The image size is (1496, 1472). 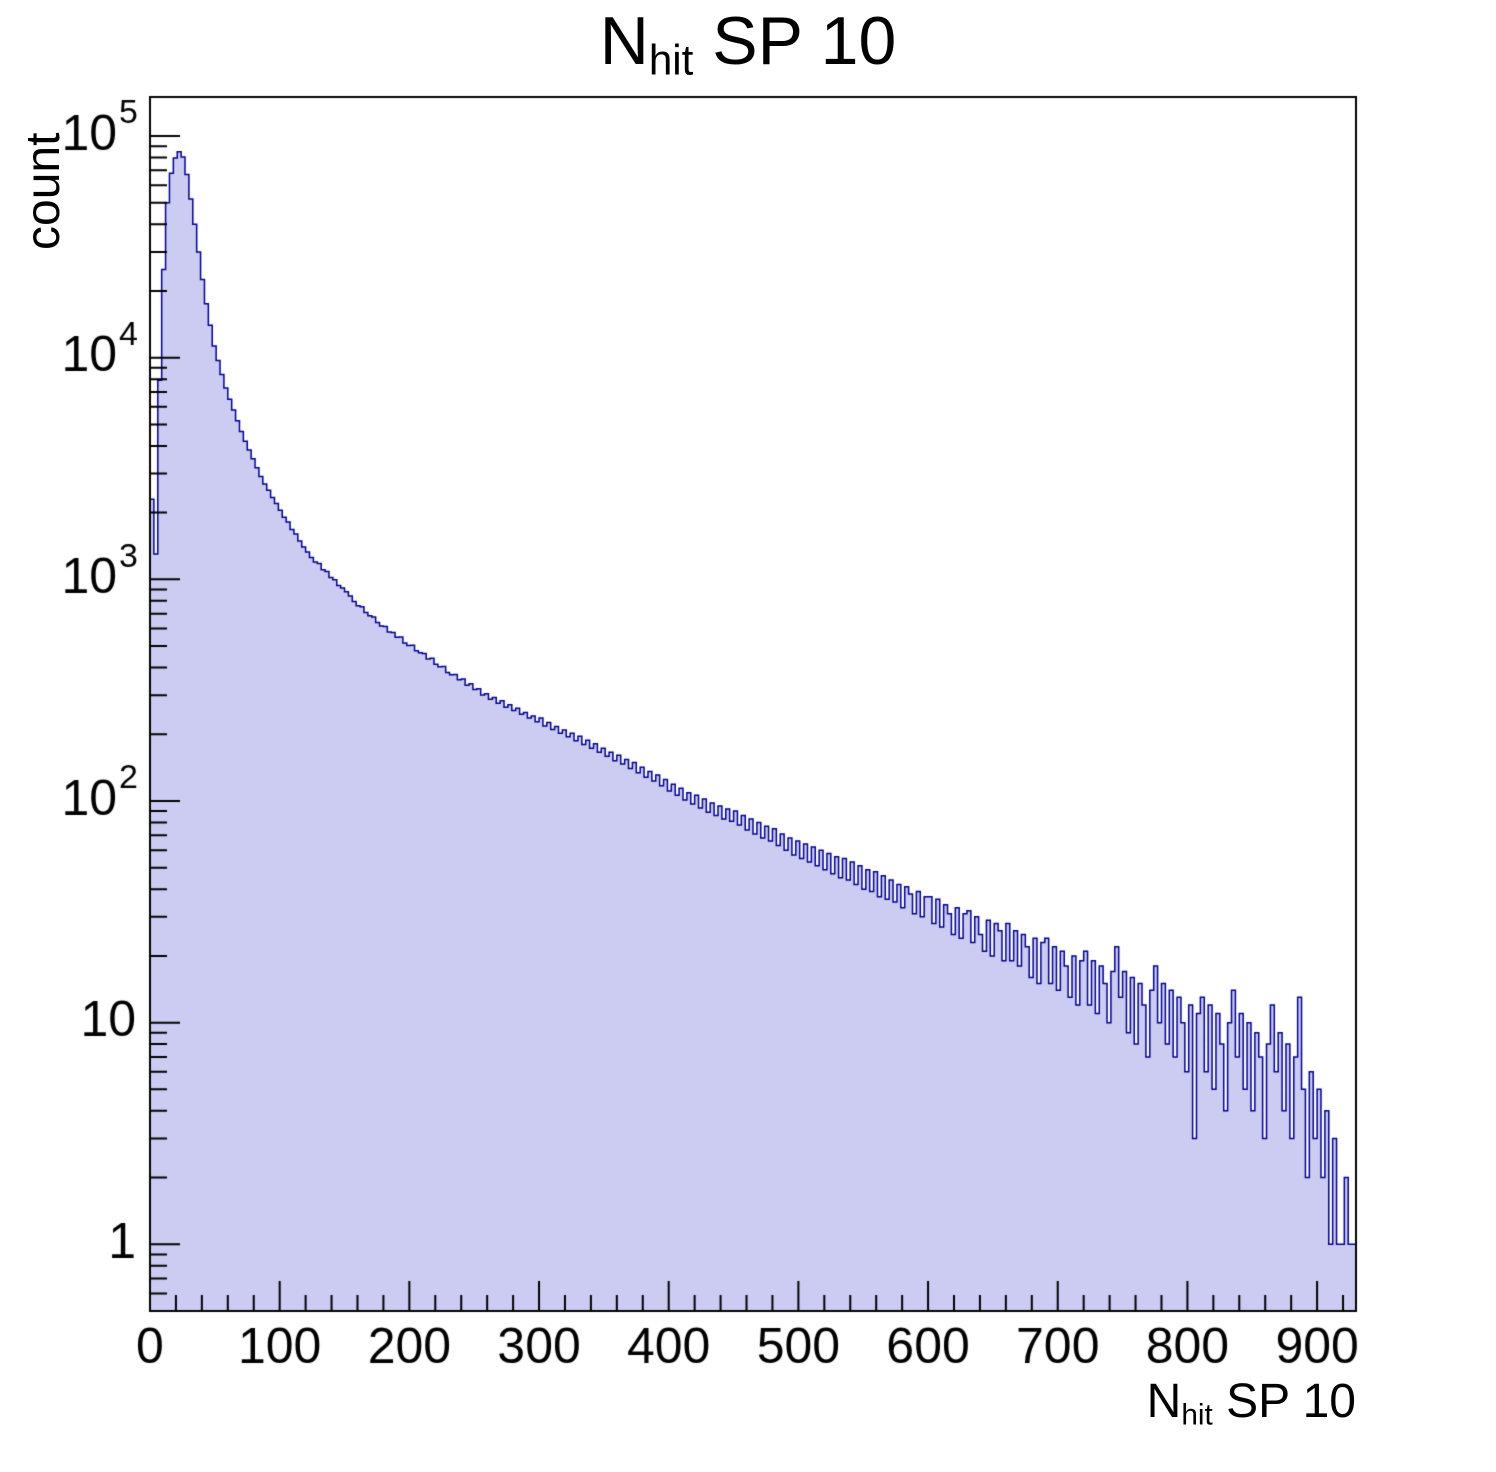 I want to click on chart-title-sub: hit, so click(x=671, y=60).